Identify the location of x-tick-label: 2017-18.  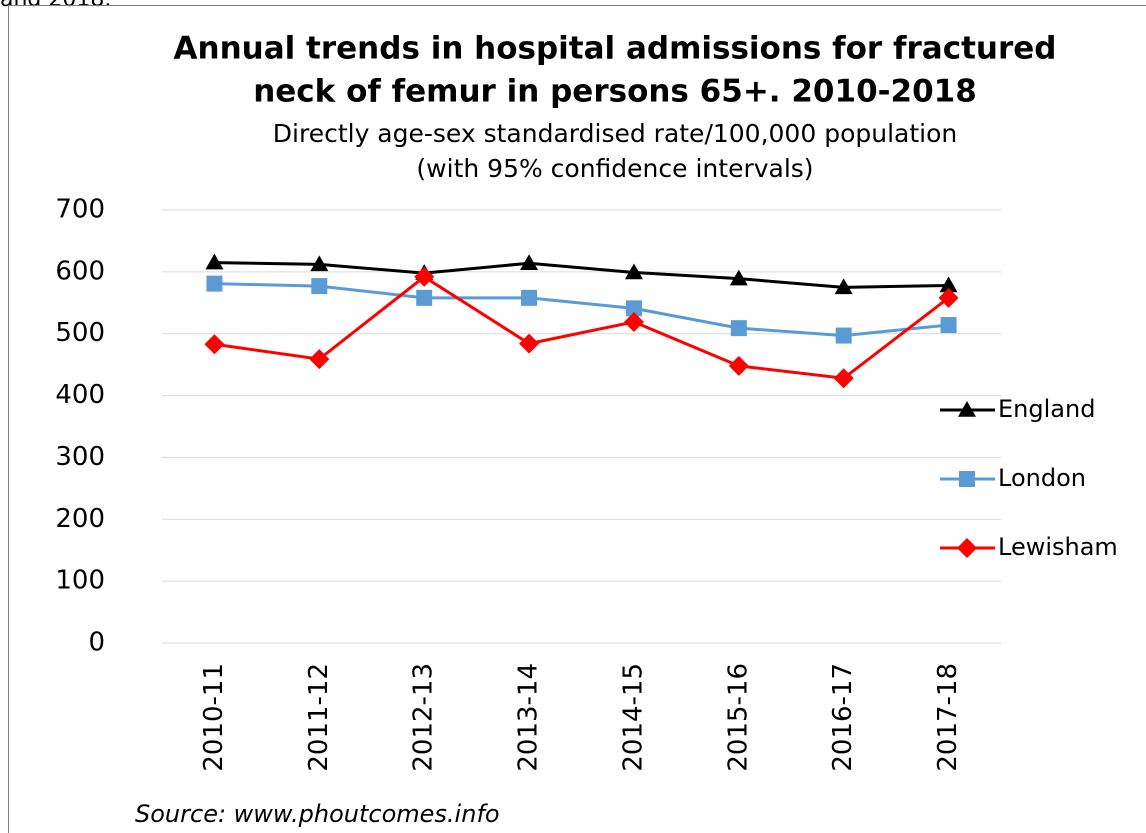
(948, 717).